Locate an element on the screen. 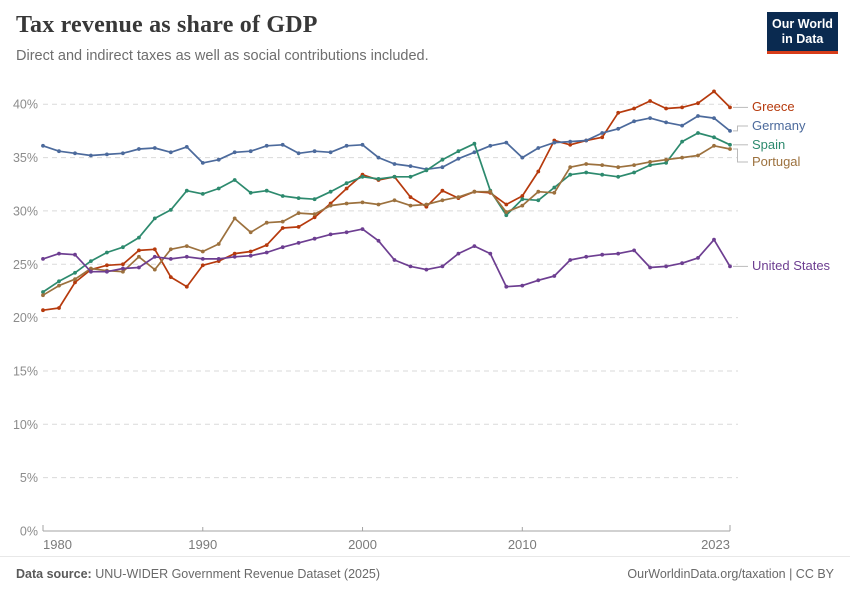 The height and width of the screenshot is (600, 850). svg-text: 1980 is located at coordinates (57, 544).